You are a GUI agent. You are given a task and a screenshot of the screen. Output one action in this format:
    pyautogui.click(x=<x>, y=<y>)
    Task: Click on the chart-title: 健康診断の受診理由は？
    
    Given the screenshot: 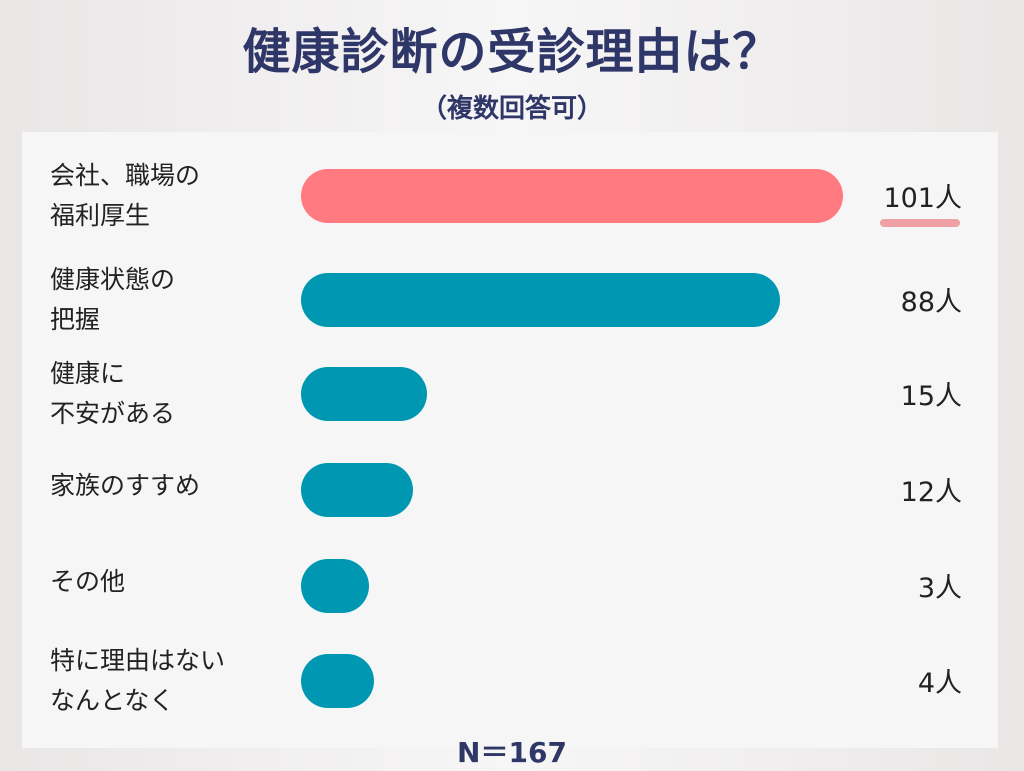 What is the action you would take?
    pyautogui.click(x=512, y=52)
    